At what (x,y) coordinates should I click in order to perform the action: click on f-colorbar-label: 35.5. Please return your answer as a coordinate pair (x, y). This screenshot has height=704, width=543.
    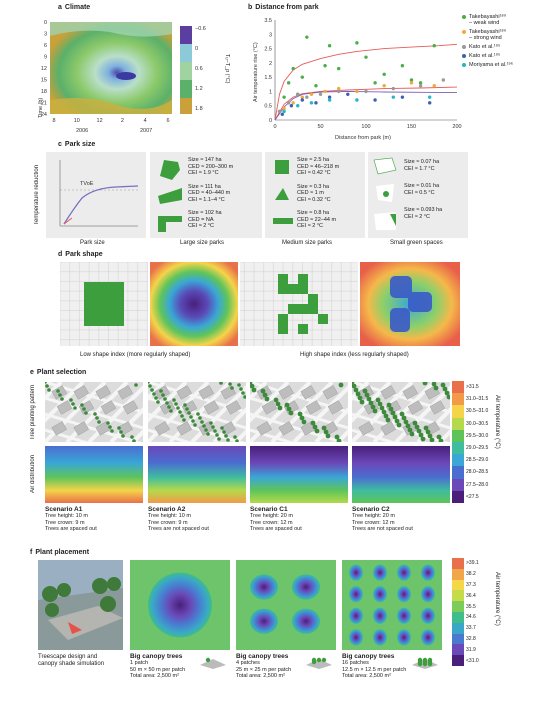
    Looking at the image, I should click on (471, 606).